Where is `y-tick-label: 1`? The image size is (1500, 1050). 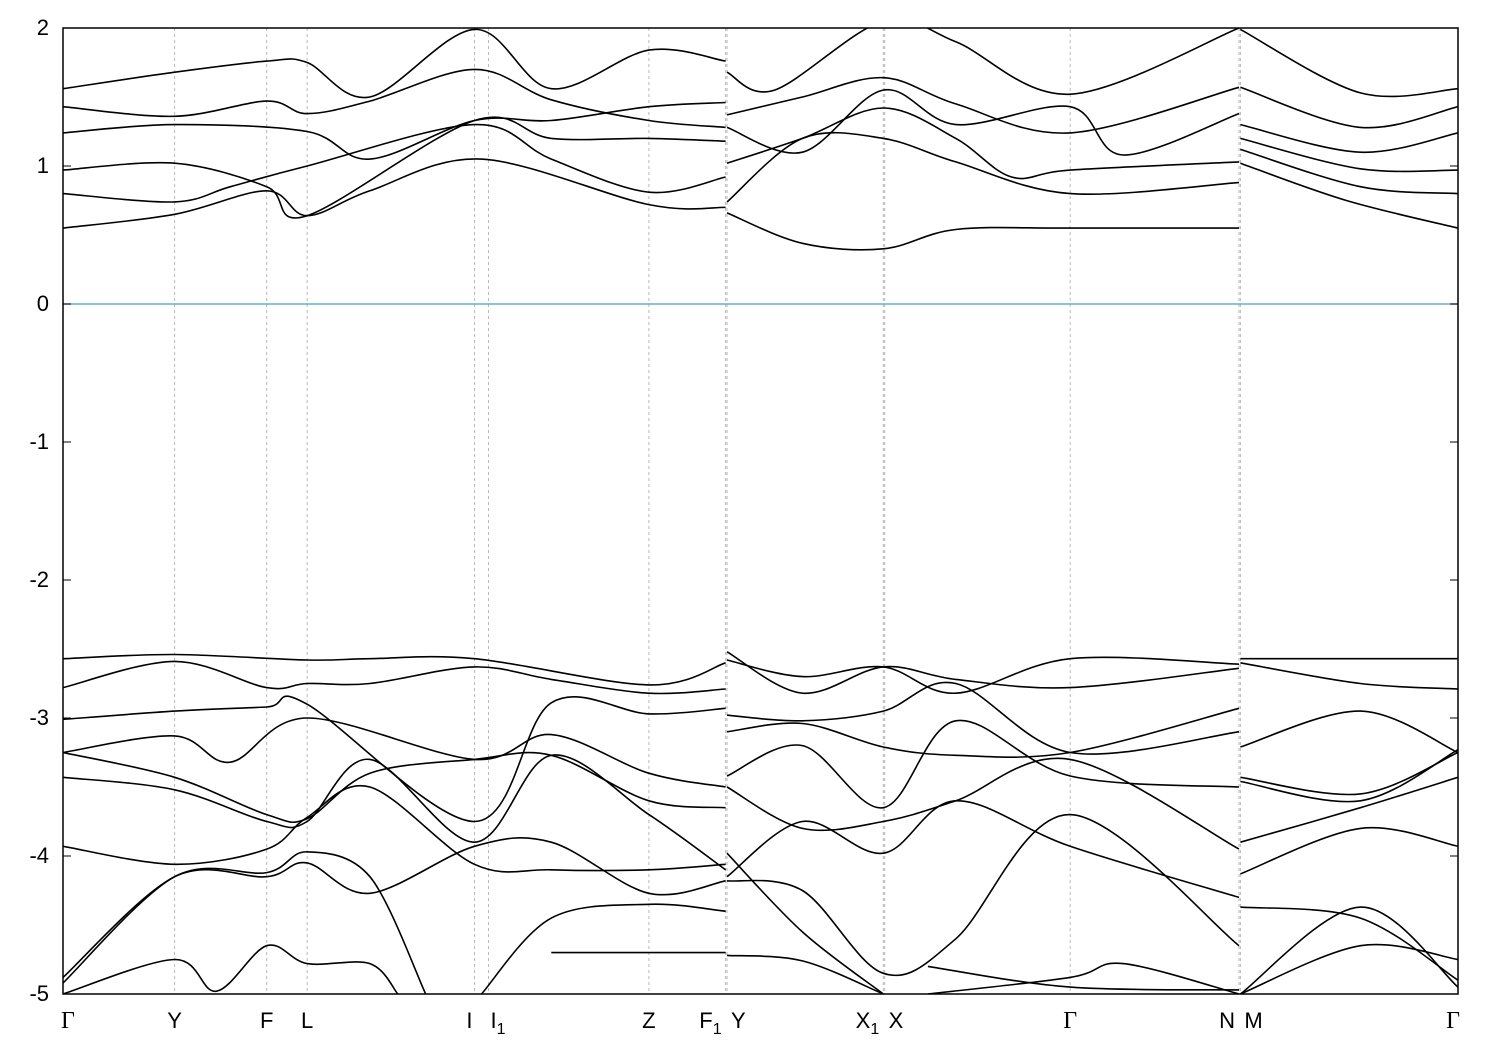 y-tick-label: 1 is located at coordinates (43, 165).